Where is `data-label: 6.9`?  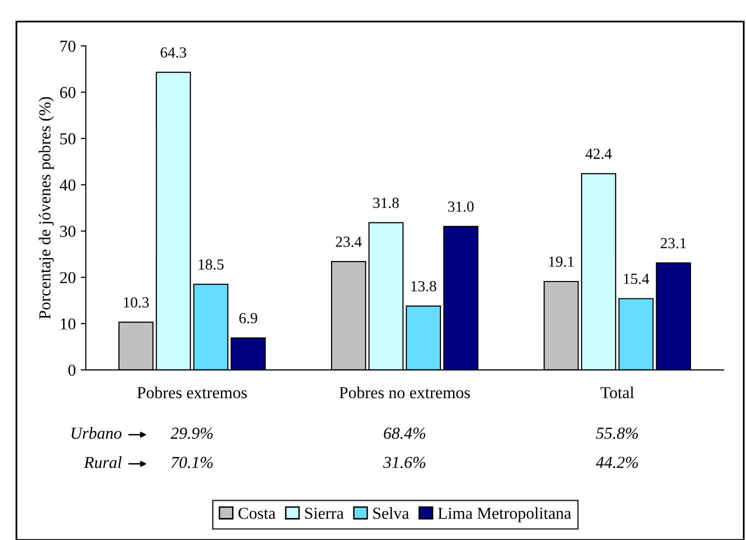
data-label: 6.9 is located at coordinates (248, 318).